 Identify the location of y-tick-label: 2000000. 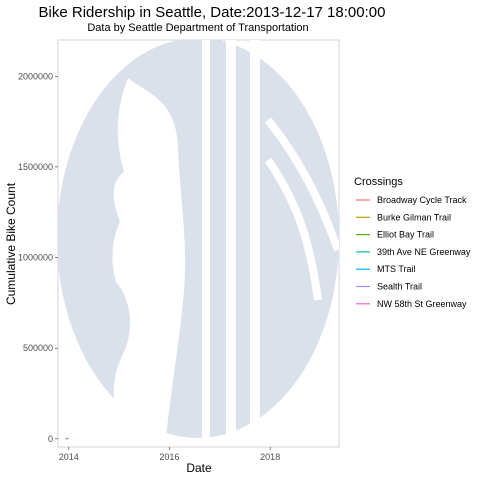
(35, 76).